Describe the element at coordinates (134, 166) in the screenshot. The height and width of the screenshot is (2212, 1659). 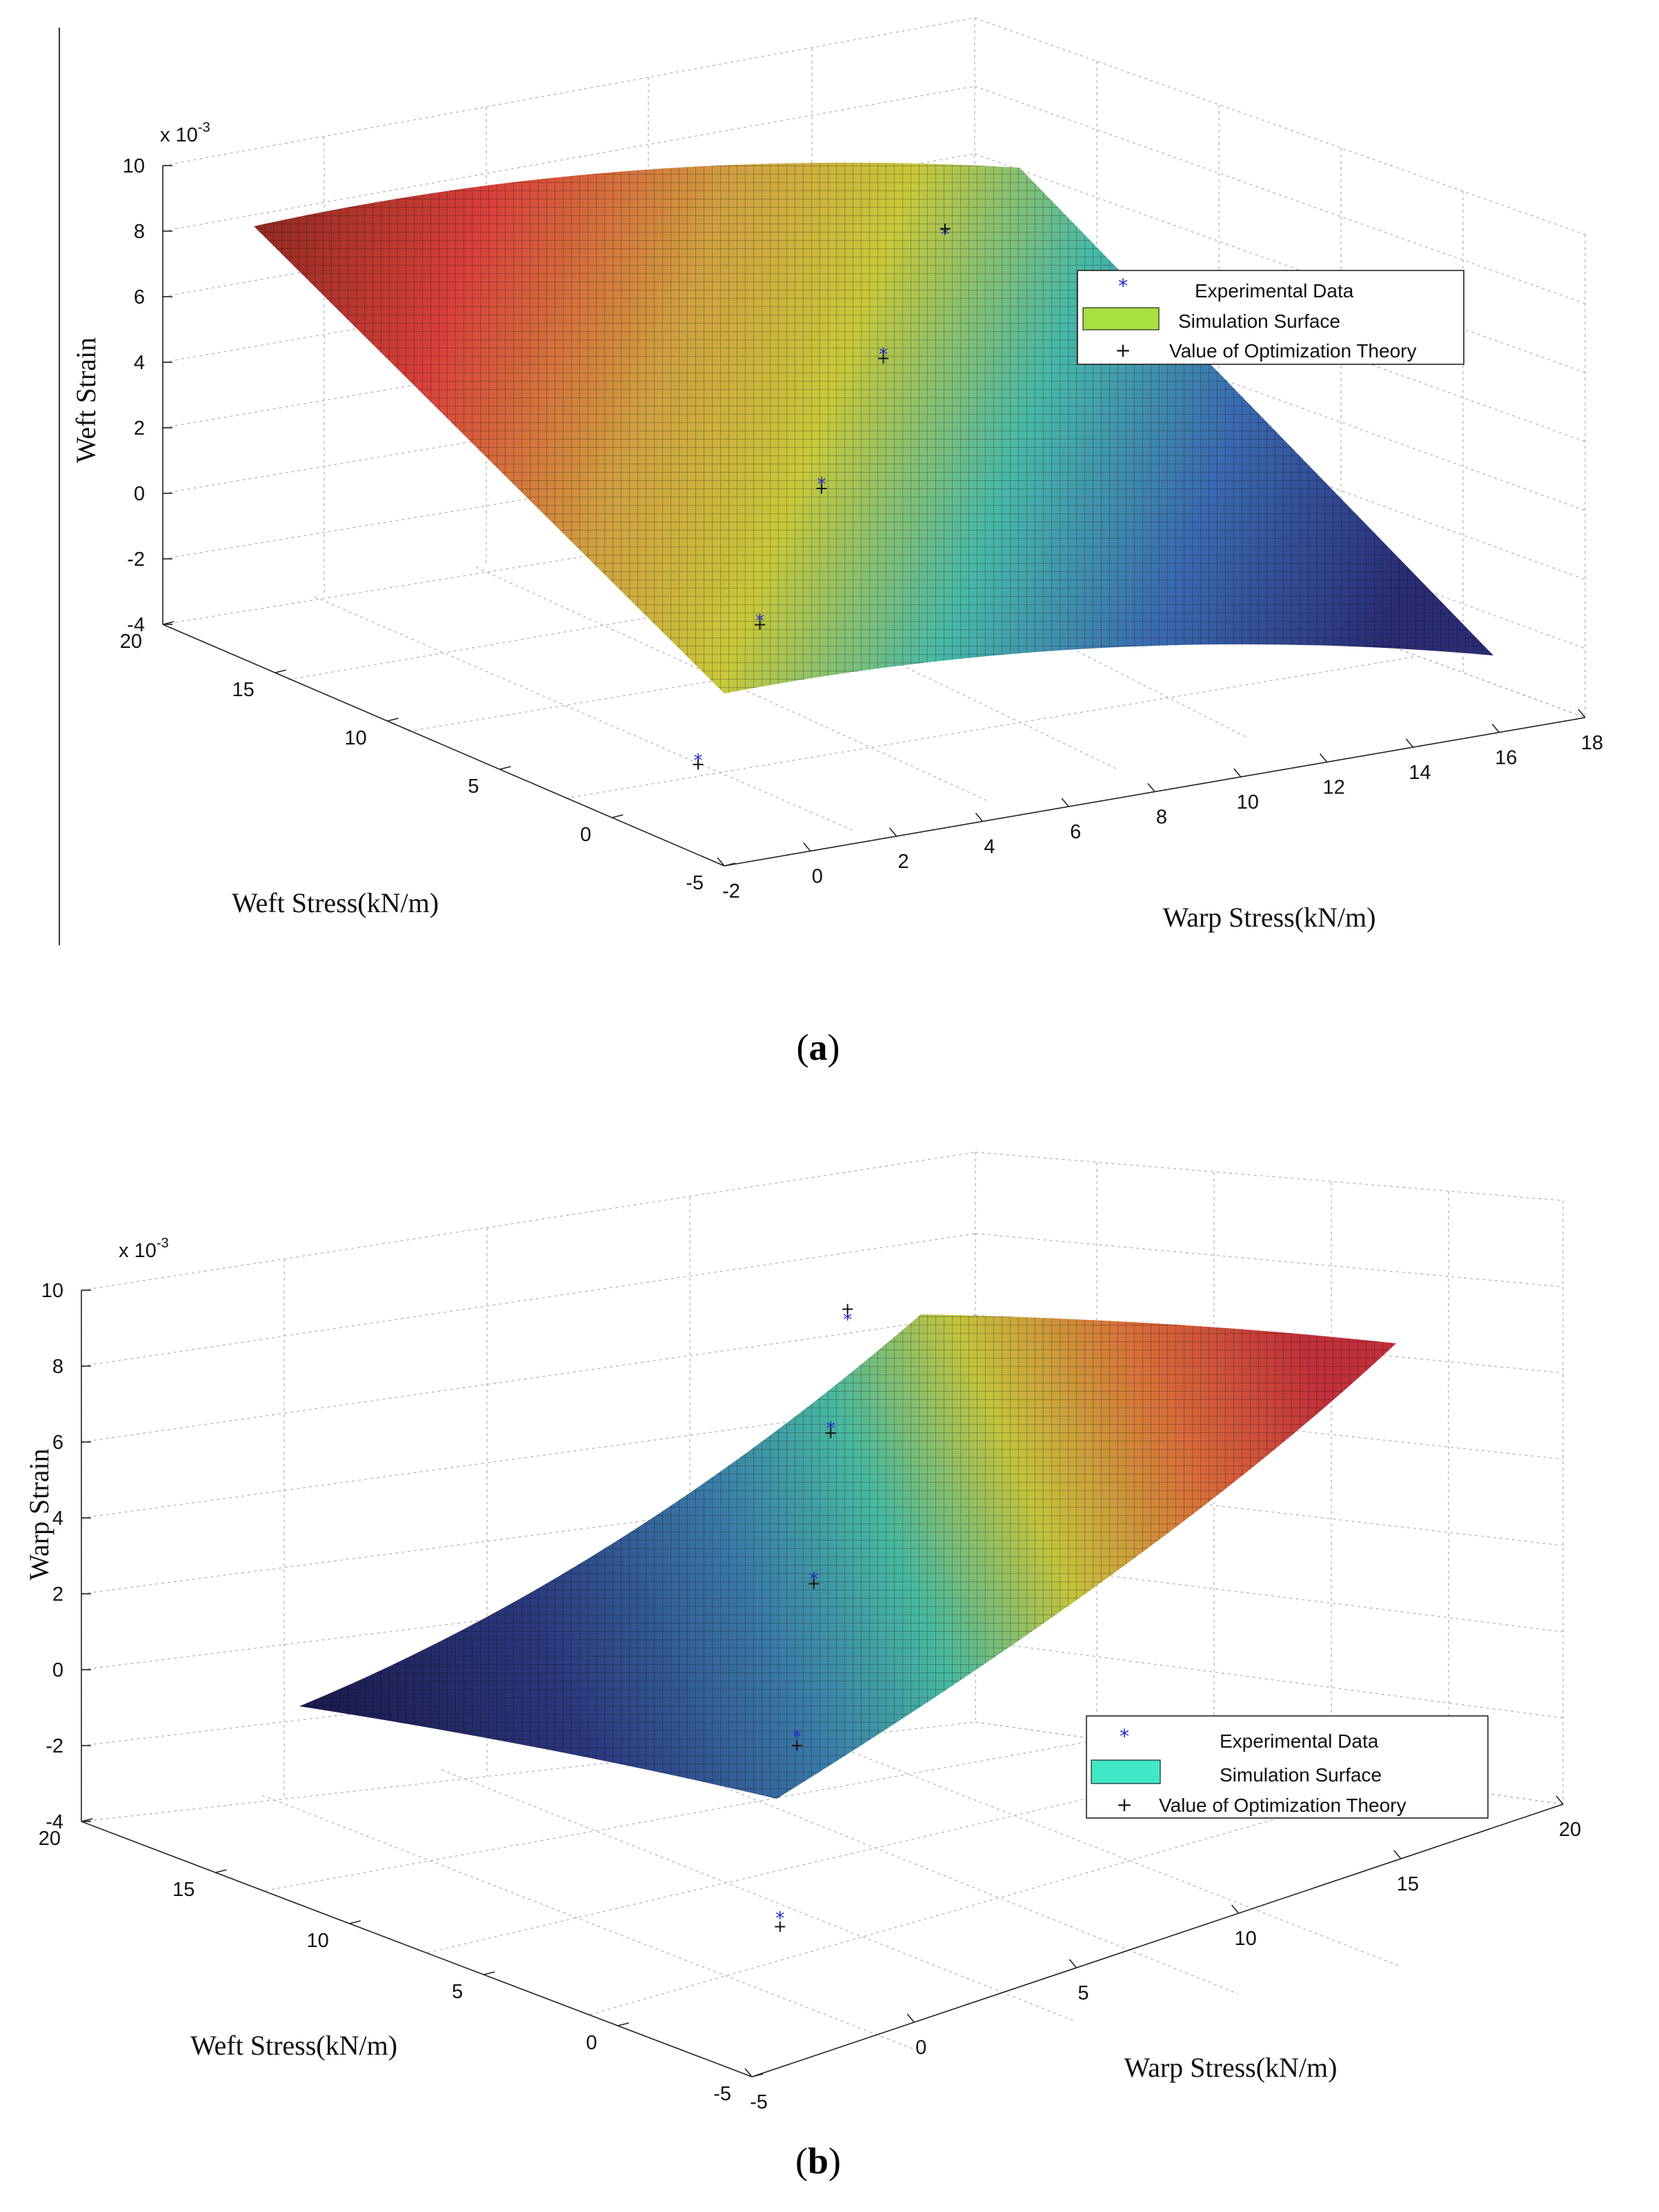
I see `z-tick-label: 10` at that location.